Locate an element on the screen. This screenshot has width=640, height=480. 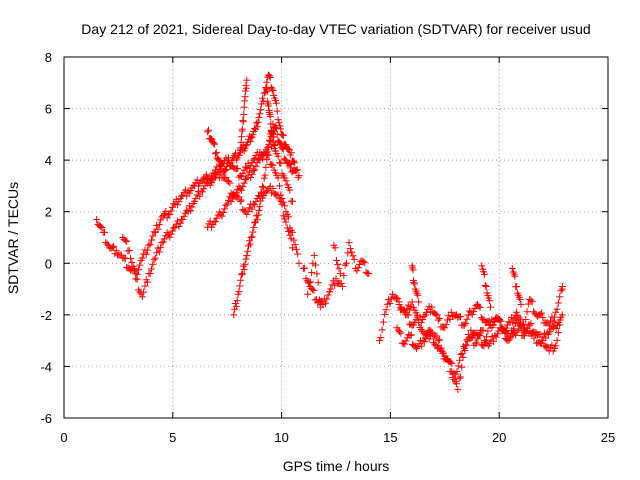
x-axis-label: GPS time / hours is located at coordinates (336, 466).